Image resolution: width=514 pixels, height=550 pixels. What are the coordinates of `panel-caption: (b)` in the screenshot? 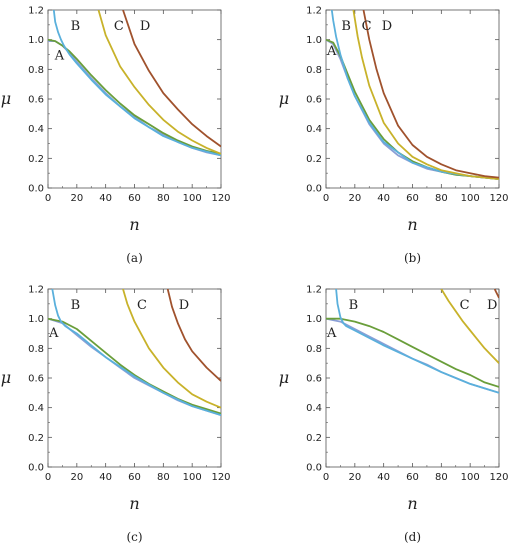 It's located at (412, 258).